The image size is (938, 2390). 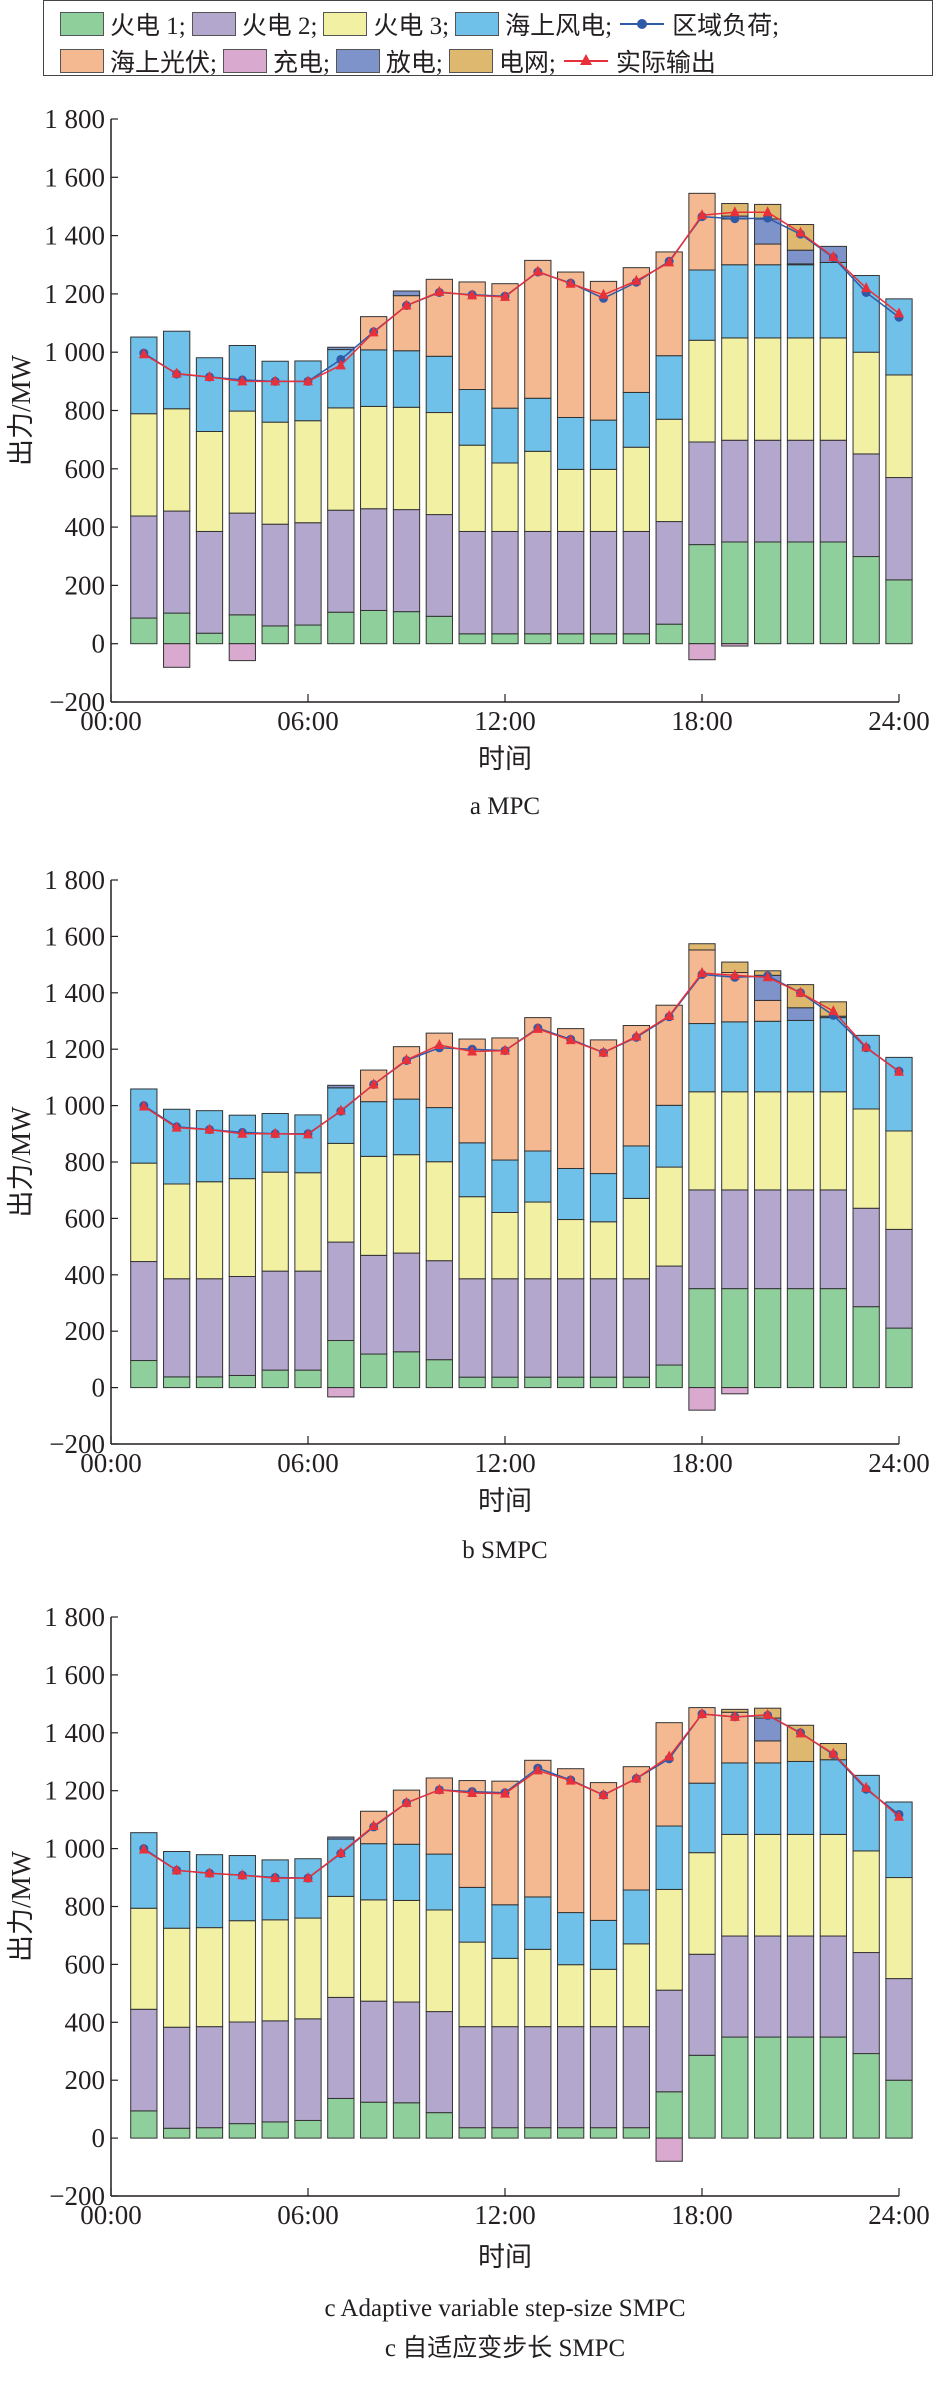 What do you see at coordinates (505, 2215) in the screenshot?
I see `x-tick-label: 12:00` at bounding box center [505, 2215].